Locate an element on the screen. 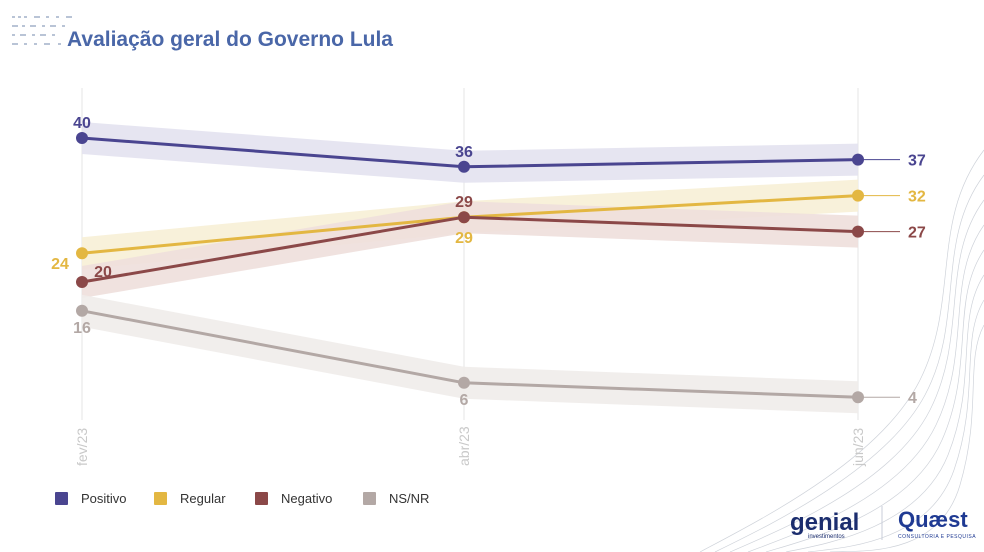 This screenshot has width=984, height=552. genial-logo-subtext: investimentos is located at coordinates (826, 537).